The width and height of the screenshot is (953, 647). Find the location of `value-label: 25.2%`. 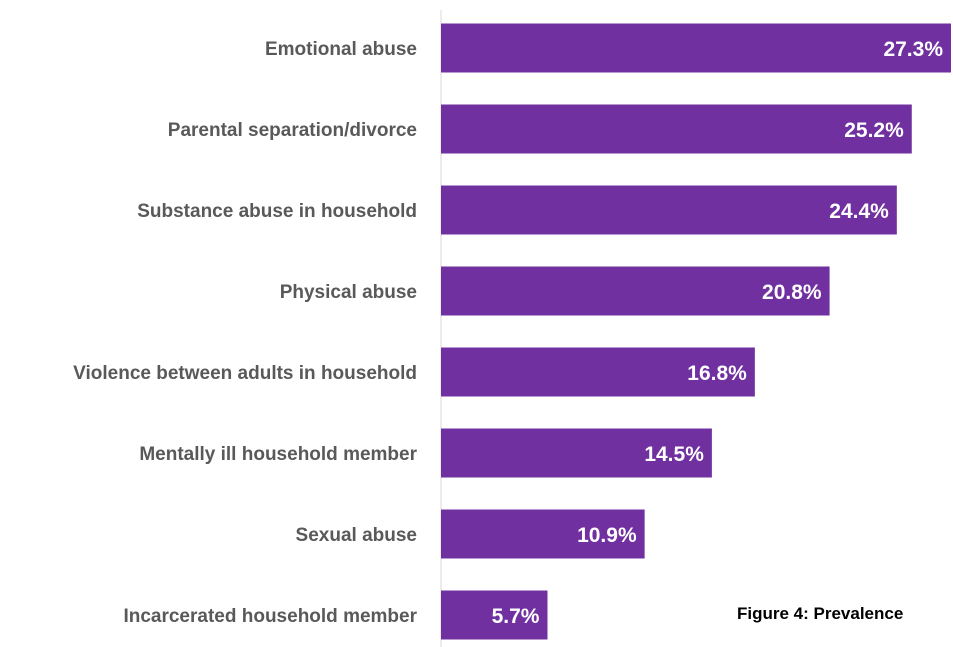

value-label: 25.2% is located at coordinates (874, 130).